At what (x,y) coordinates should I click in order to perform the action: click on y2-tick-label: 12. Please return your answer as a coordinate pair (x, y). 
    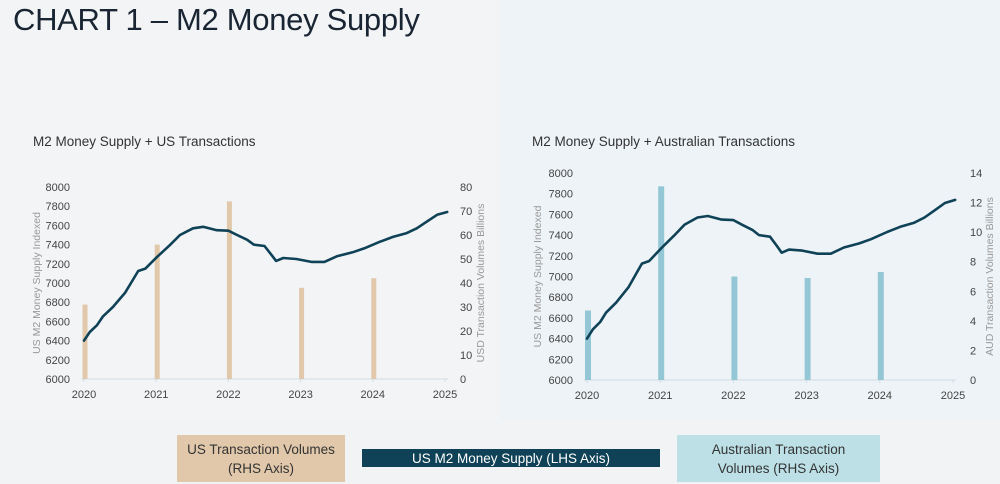
    Looking at the image, I should click on (976, 204).